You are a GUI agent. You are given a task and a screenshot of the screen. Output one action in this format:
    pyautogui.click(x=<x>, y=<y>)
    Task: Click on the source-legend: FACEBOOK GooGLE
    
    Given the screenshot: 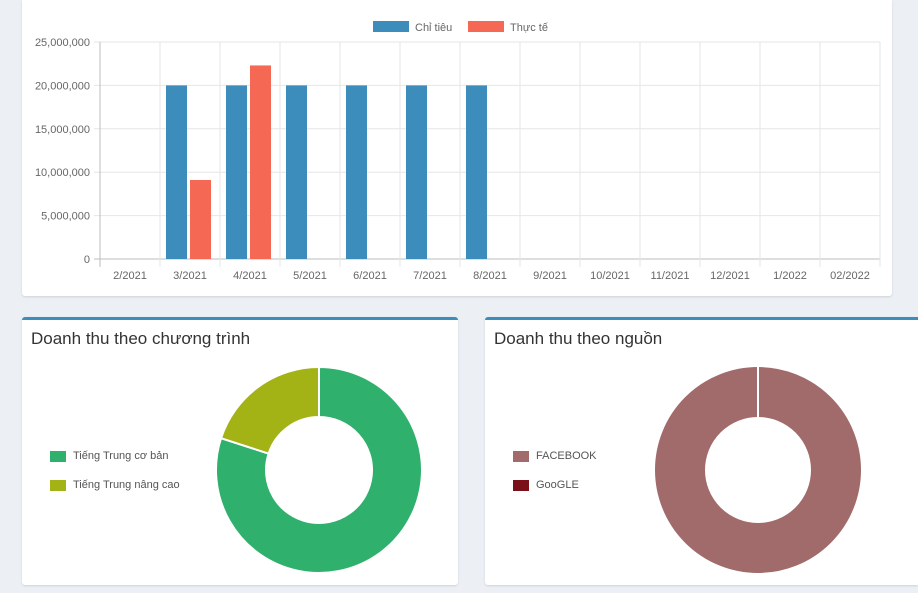 What is the action you would take?
    pyautogui.click(x=555, y=477)
    